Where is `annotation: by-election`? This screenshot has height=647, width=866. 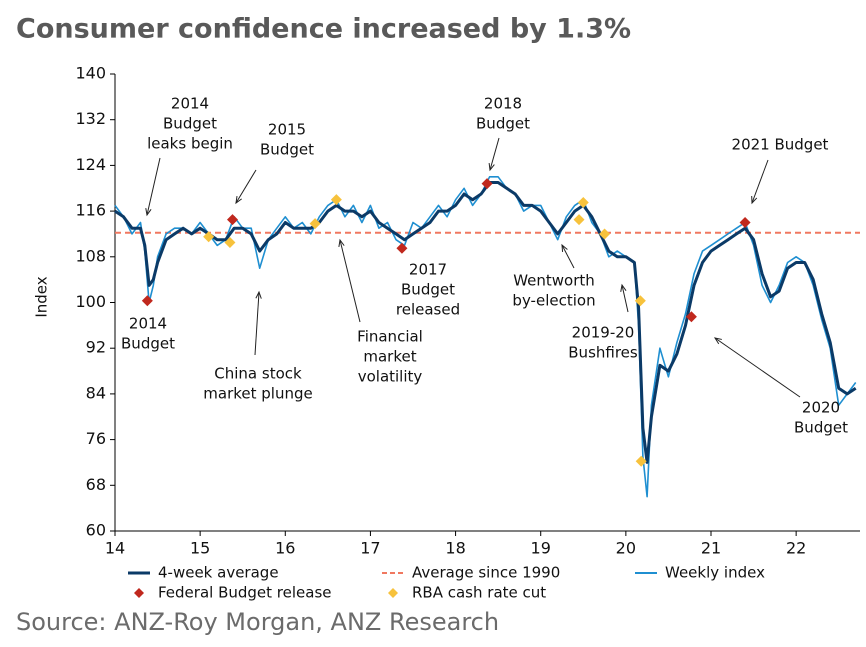
annotation: by-election is located at coordinates (553, 301).